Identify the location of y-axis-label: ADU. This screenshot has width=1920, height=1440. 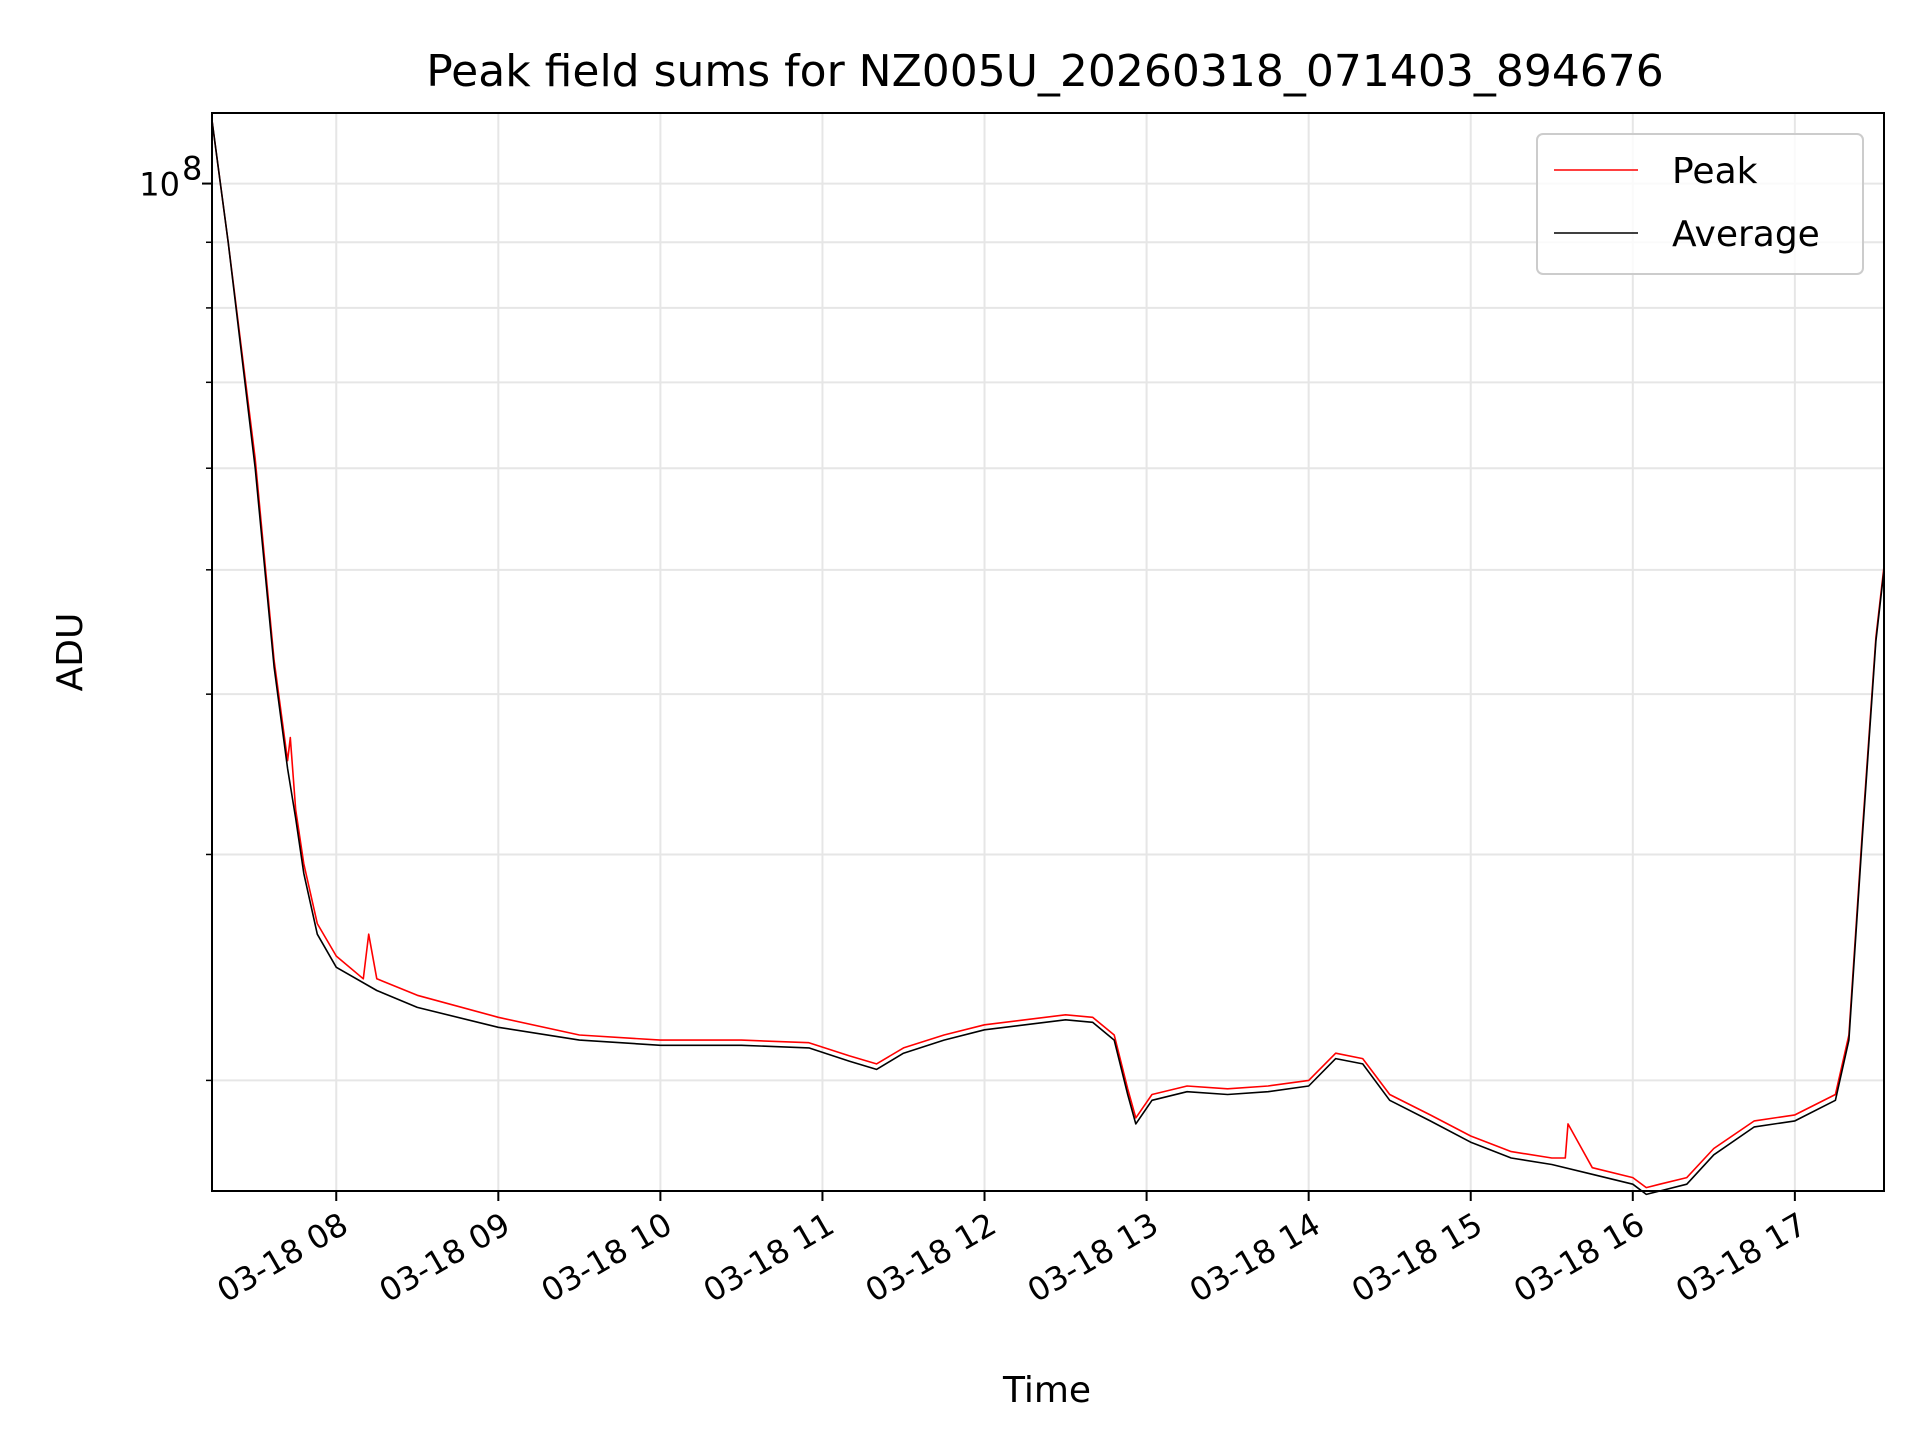
(70, 652).